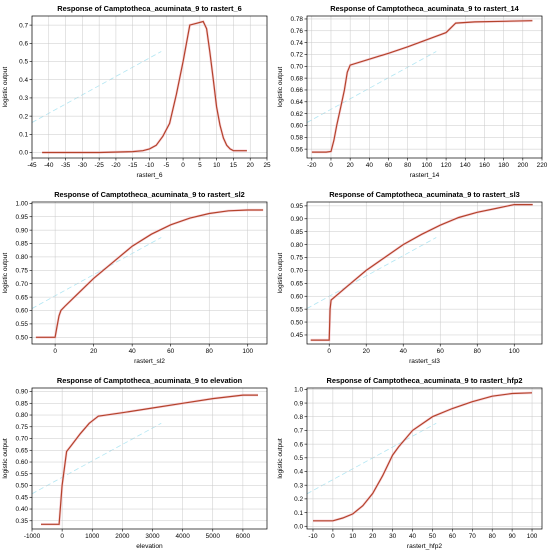  I want to click on y-tick-label: 0.56, so click(297, 149).